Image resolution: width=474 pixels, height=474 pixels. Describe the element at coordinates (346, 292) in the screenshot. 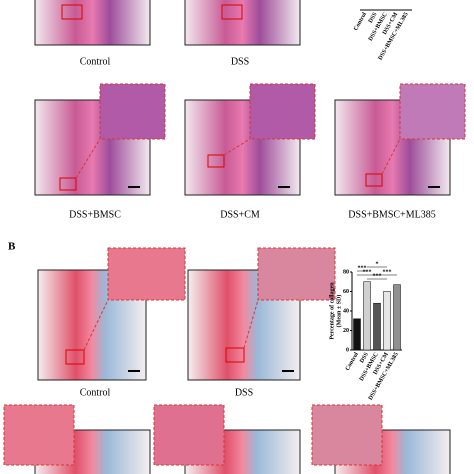

I see `y-tick-label: 60` at that location.